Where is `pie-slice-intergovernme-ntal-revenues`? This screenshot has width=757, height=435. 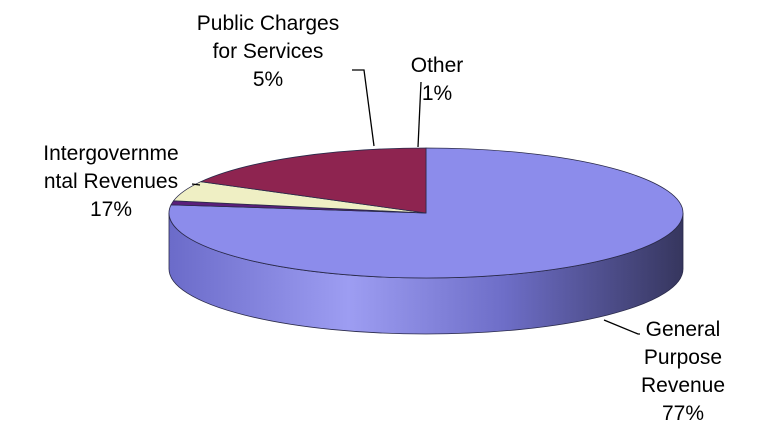 pie-slice-intergovernme-ntal-revenues is located at coordinates (313, 180).